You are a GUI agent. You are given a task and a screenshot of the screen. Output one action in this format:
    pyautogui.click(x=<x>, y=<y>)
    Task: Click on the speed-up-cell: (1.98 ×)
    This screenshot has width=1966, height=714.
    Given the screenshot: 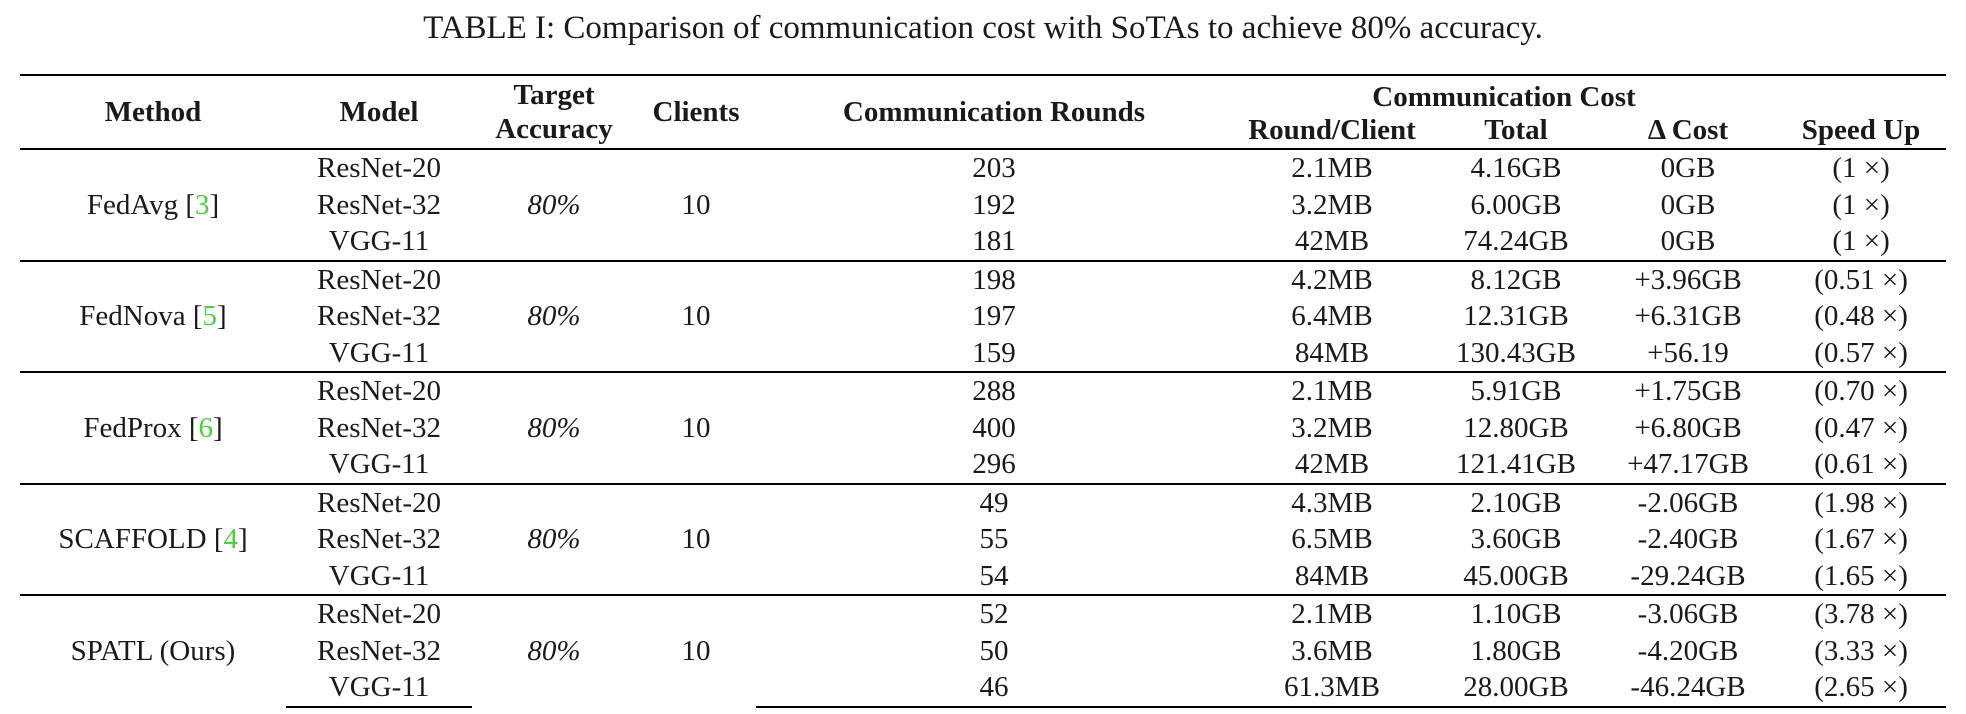 What is the action you would take?
    pyautogui.click(x=1861, y=501)
    